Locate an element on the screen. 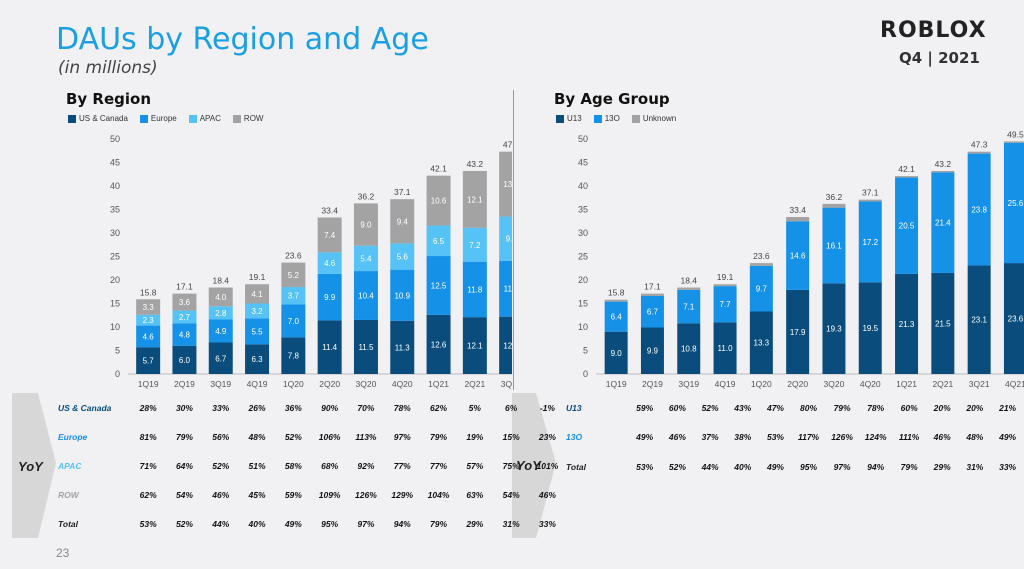 This screenshot has width=1024, height=569. yoy-cell: 20% is located at coordinates (975, 407).